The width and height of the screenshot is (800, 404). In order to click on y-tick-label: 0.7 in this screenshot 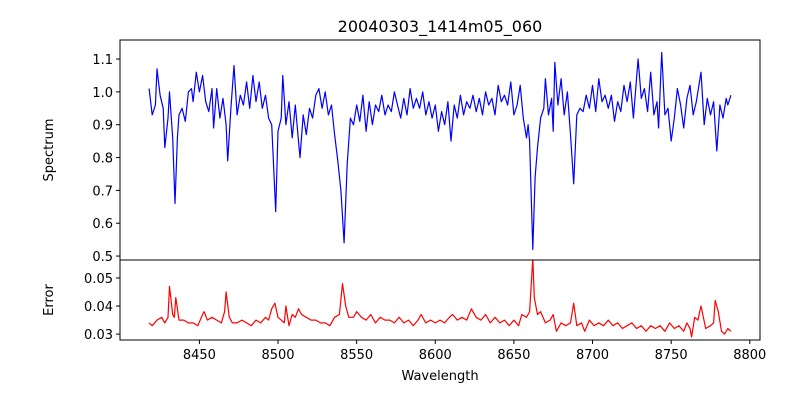, I will do `click(102, 191)`.